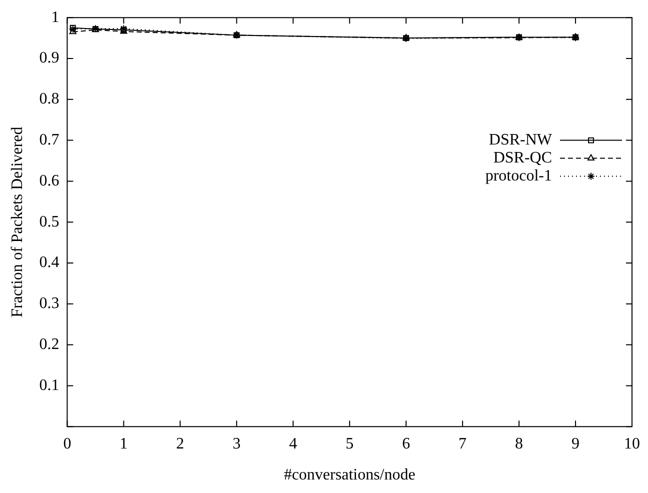  Describe the element at coordinates (49, 345) in the screenshot. I see `y-tick-label: 0.2` at that location.